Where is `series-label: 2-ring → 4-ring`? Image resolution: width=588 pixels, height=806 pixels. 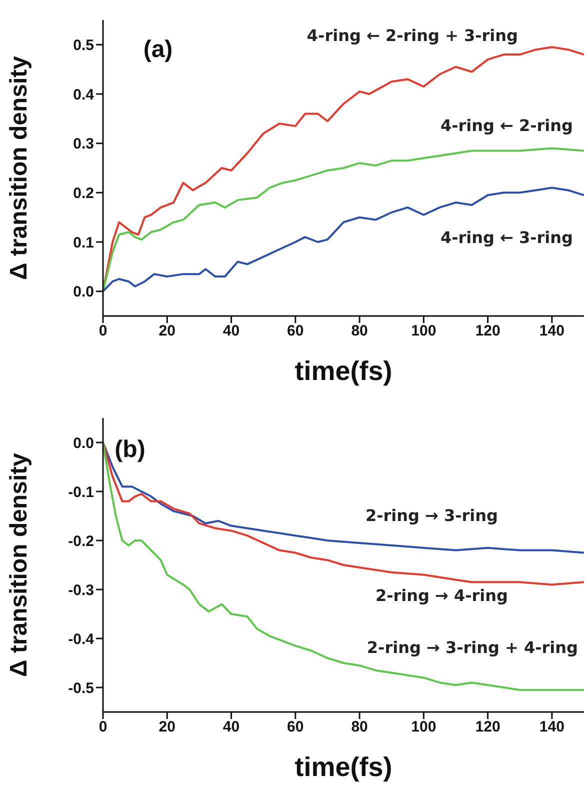 series-label: 2-ring → 4-ring is located at coordinates (441, 595).